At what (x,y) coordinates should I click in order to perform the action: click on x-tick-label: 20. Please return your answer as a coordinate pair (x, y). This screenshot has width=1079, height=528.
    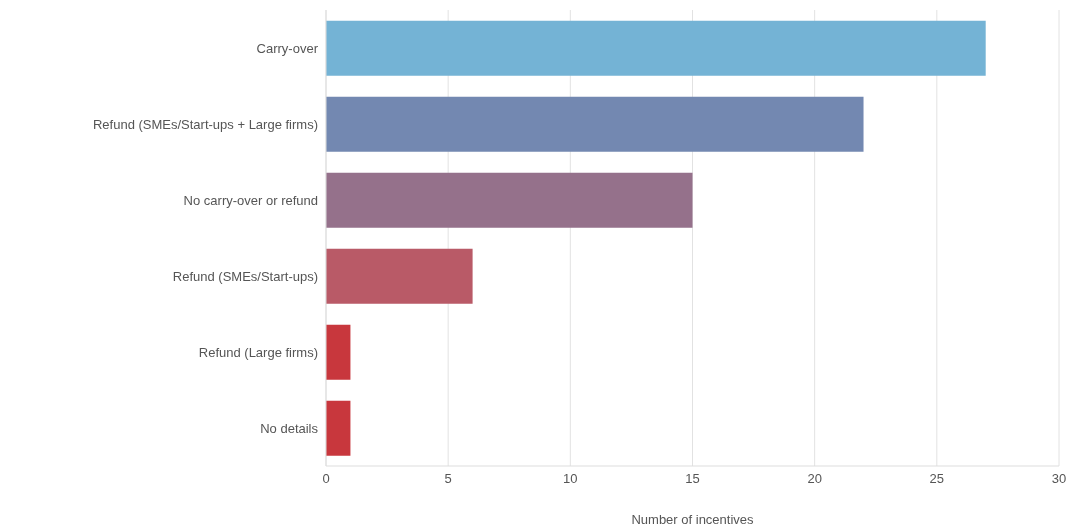
    Looking at the image, I should click on (814, 479).